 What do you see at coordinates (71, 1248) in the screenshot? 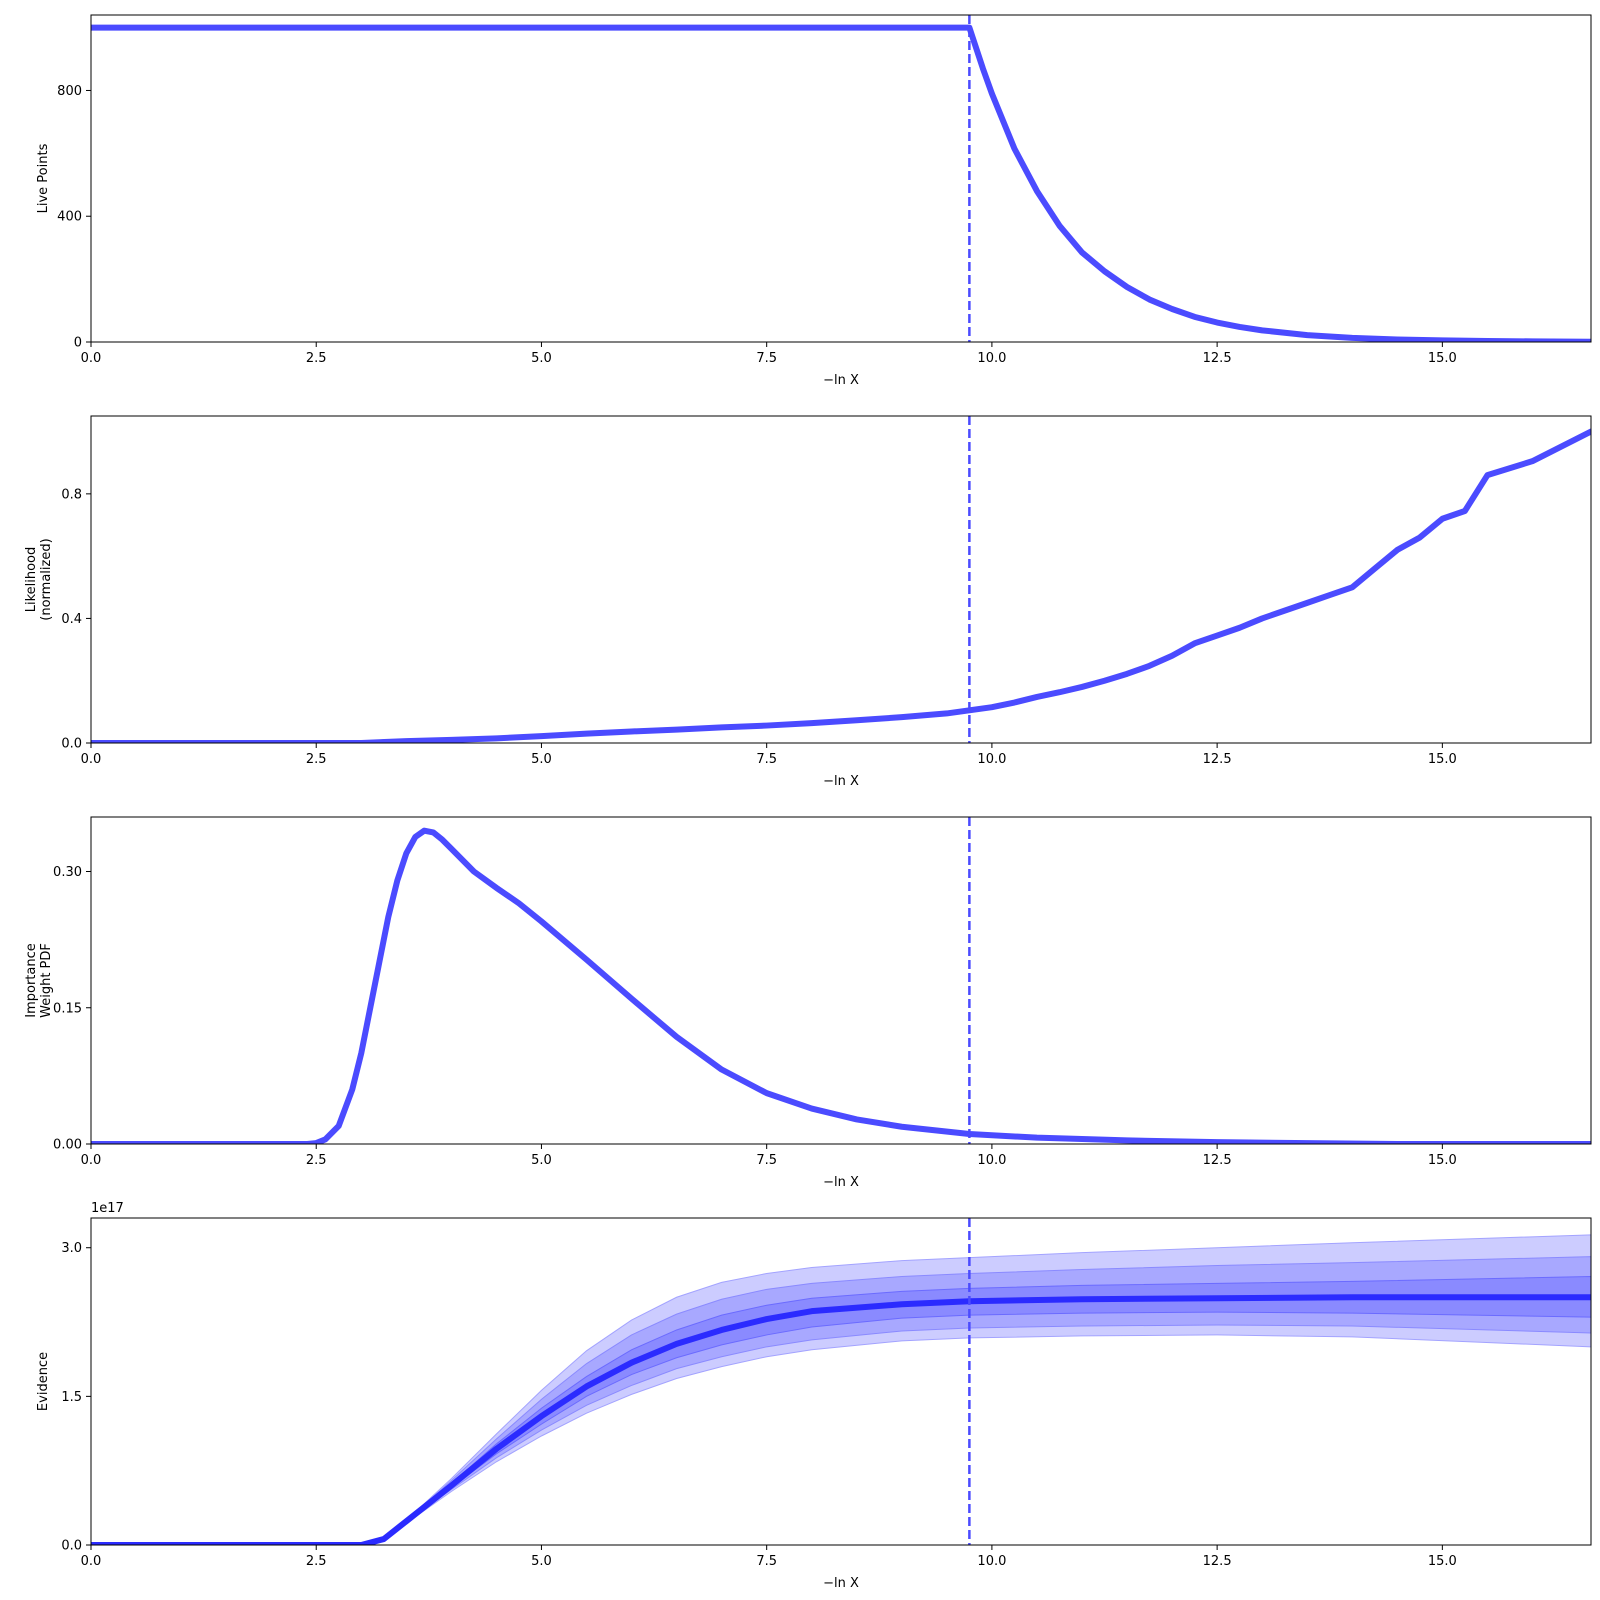
I see `y-tick-label: 3.0` at bounding box center [71, 1248].